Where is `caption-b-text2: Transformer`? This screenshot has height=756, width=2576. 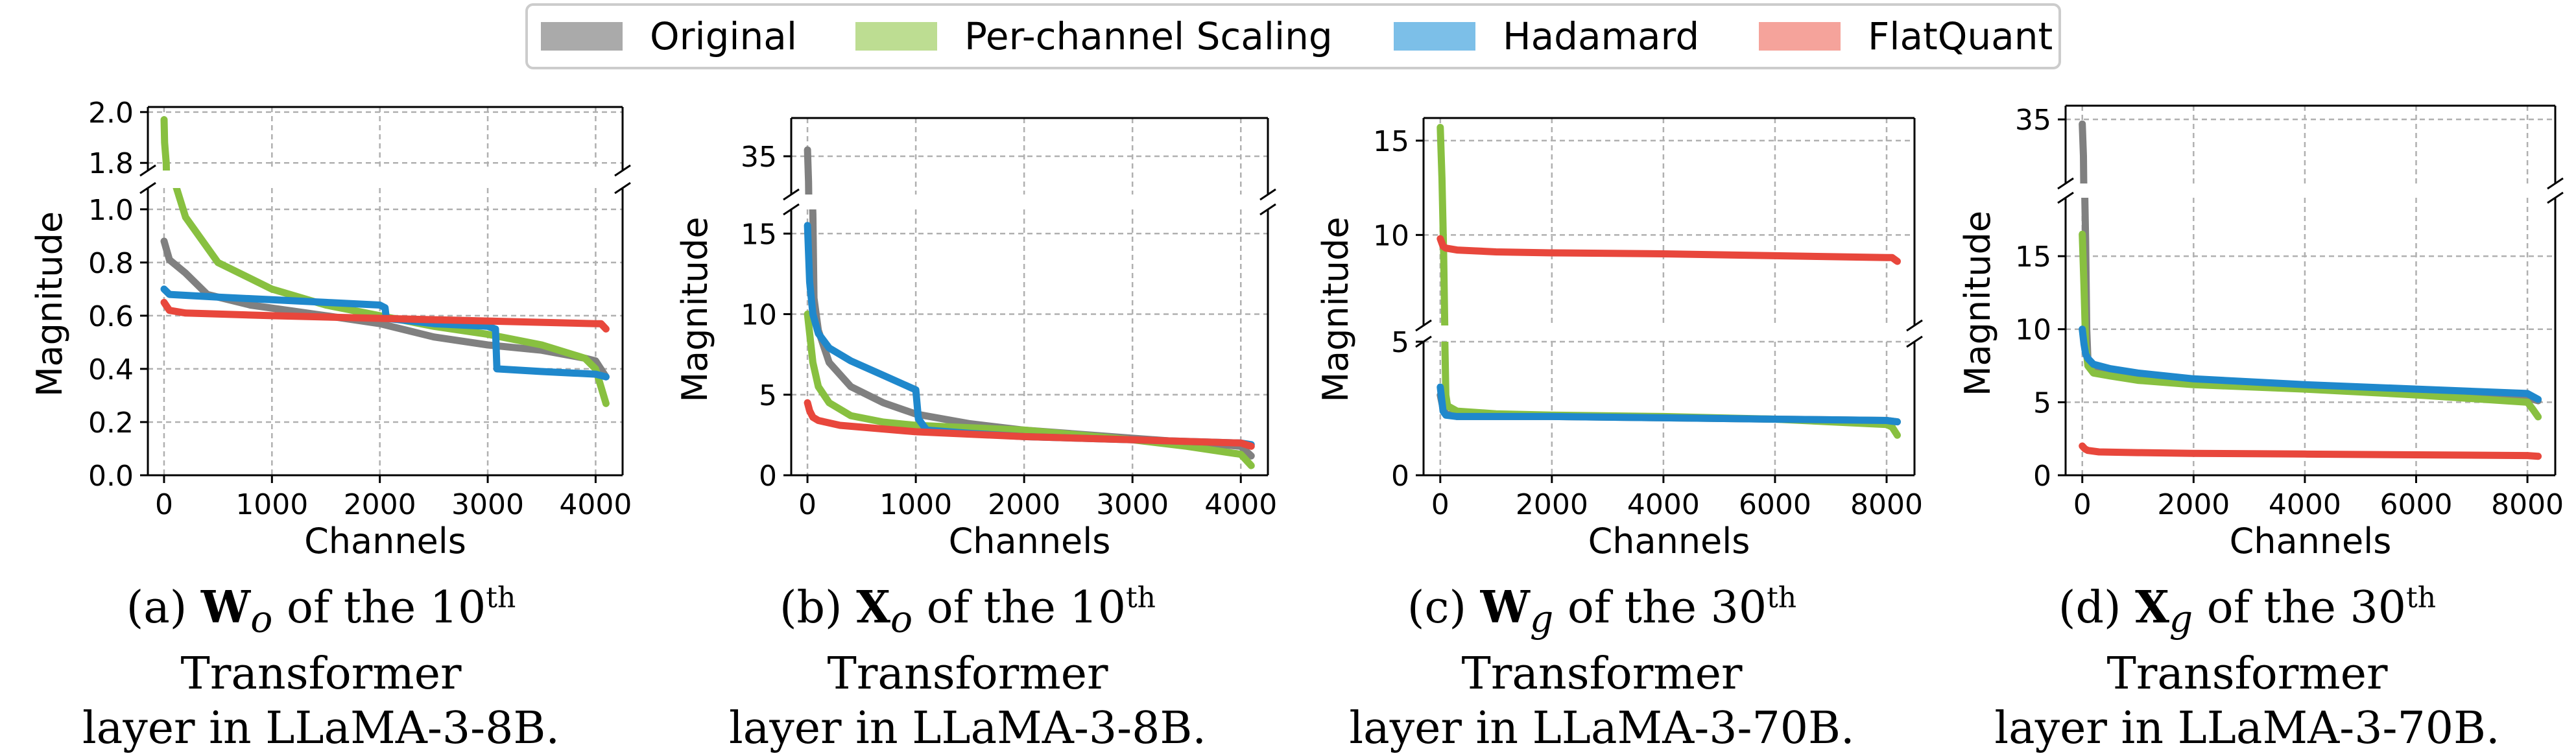 caption-b-text2: Transformer is located at coordinates (967, 674).